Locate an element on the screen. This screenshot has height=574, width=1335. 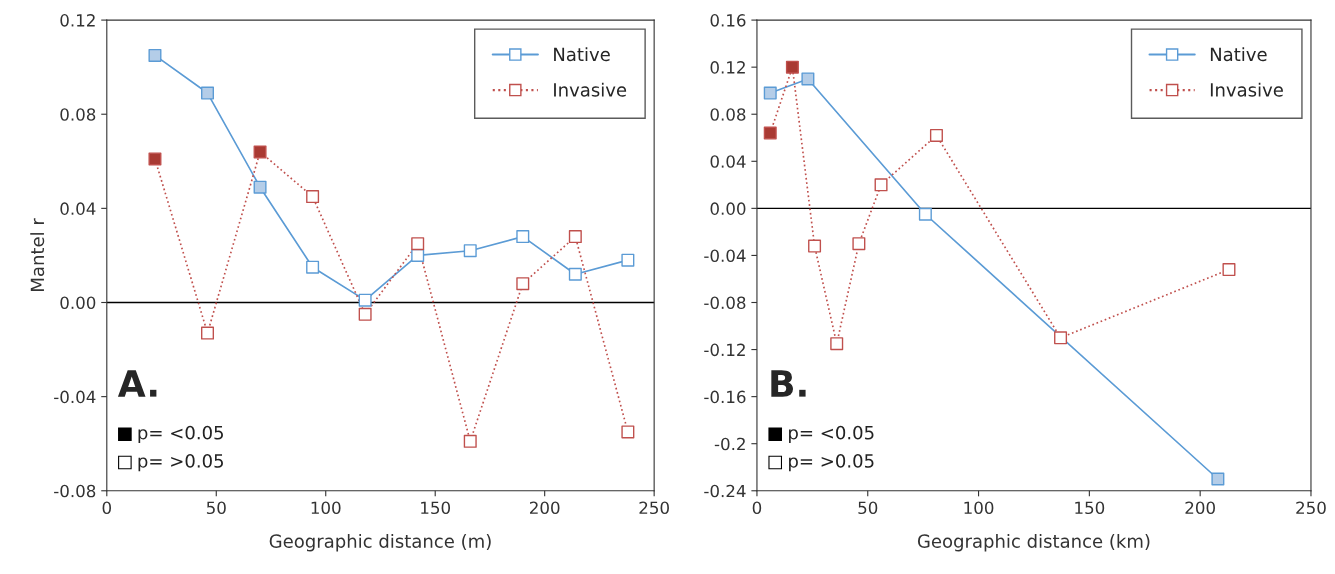
y-tick-label: -0.2 is located at coordinates (729, 444).